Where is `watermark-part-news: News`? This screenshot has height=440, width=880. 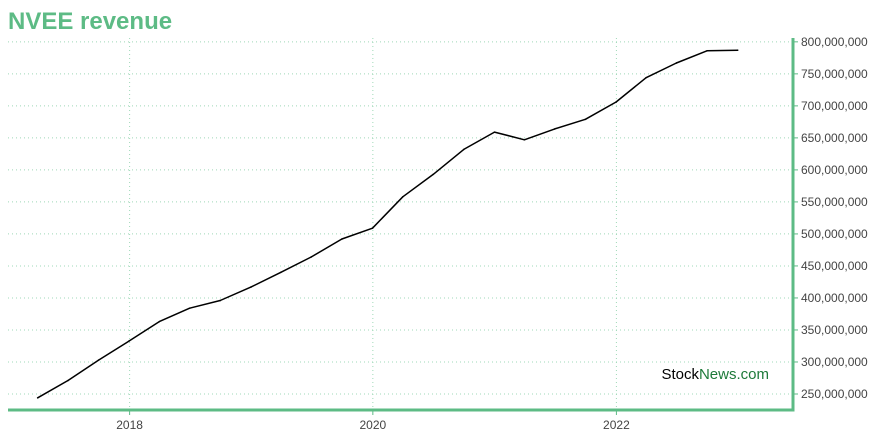
watermark-part-news: News is located at coordinates (718, 374).